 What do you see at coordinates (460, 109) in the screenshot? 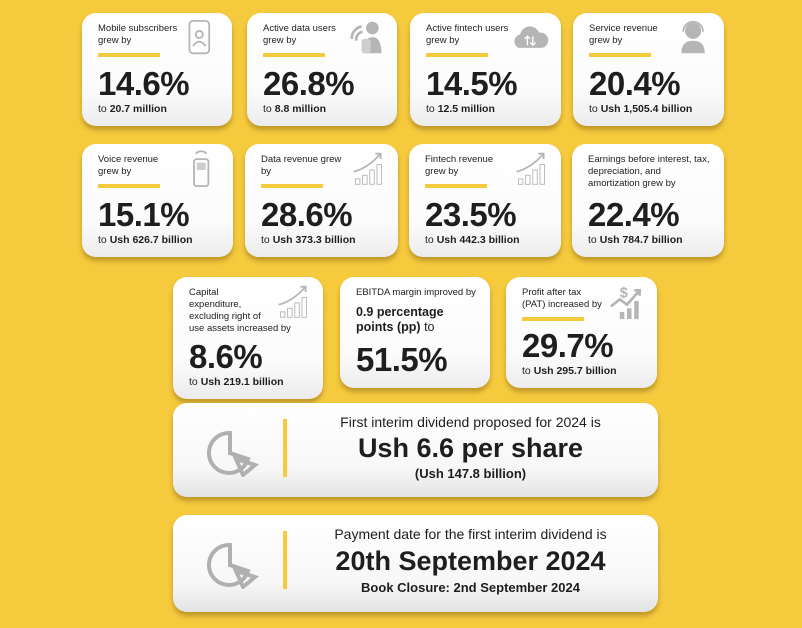
I see `card-detail: to 12.5 million` at bounding box center [460, 109].